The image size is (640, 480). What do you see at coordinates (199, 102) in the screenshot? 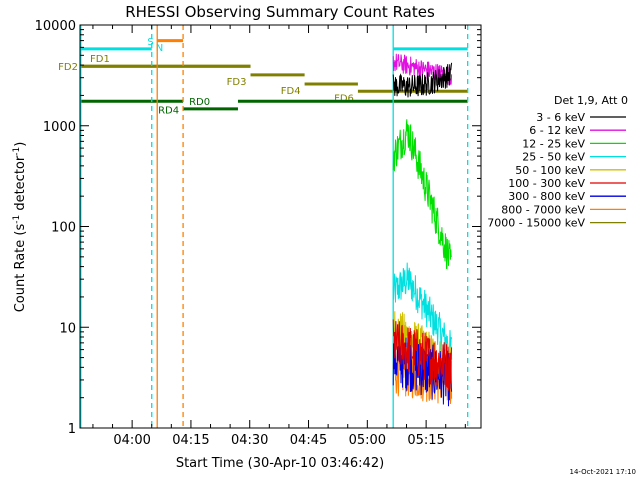
I see `flag-label-rd0: RD0` at bounding box center [199, 102].